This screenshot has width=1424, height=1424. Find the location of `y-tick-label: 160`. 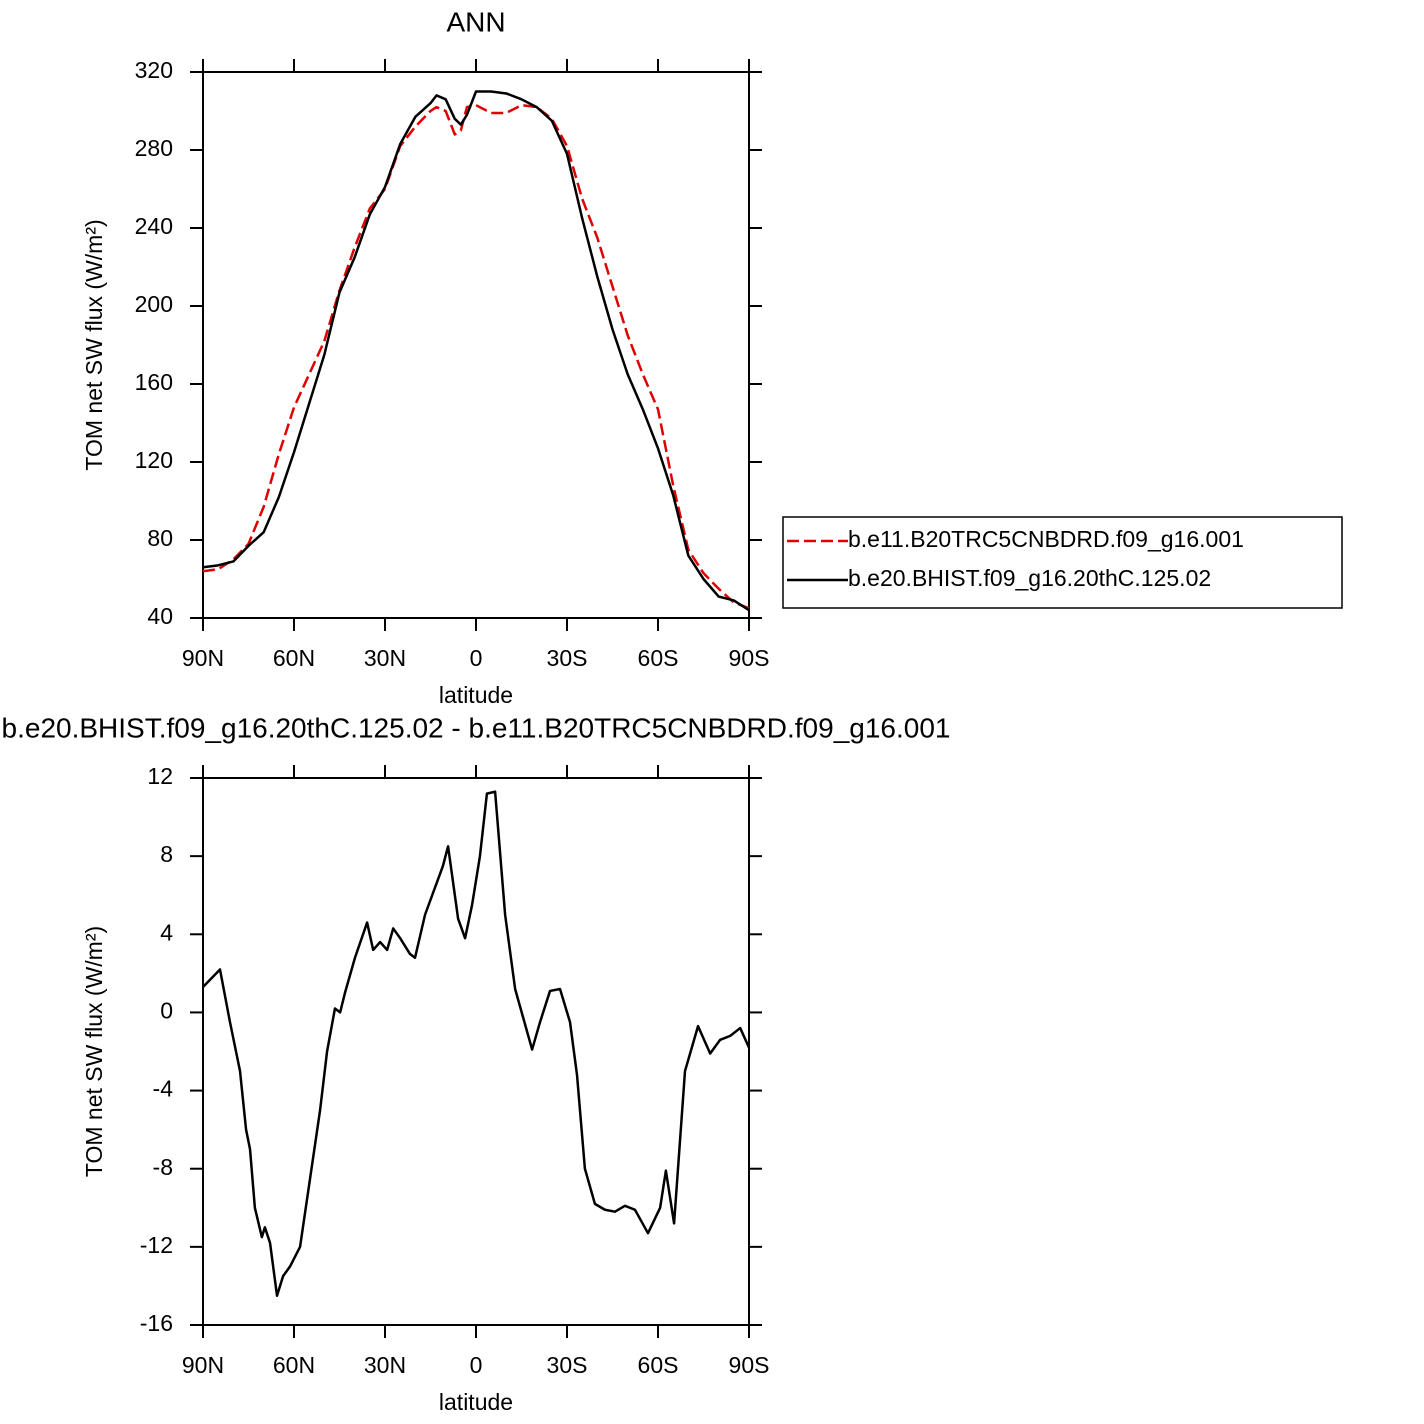

y-tick-label: 160 is located at coordinates (154, 382).